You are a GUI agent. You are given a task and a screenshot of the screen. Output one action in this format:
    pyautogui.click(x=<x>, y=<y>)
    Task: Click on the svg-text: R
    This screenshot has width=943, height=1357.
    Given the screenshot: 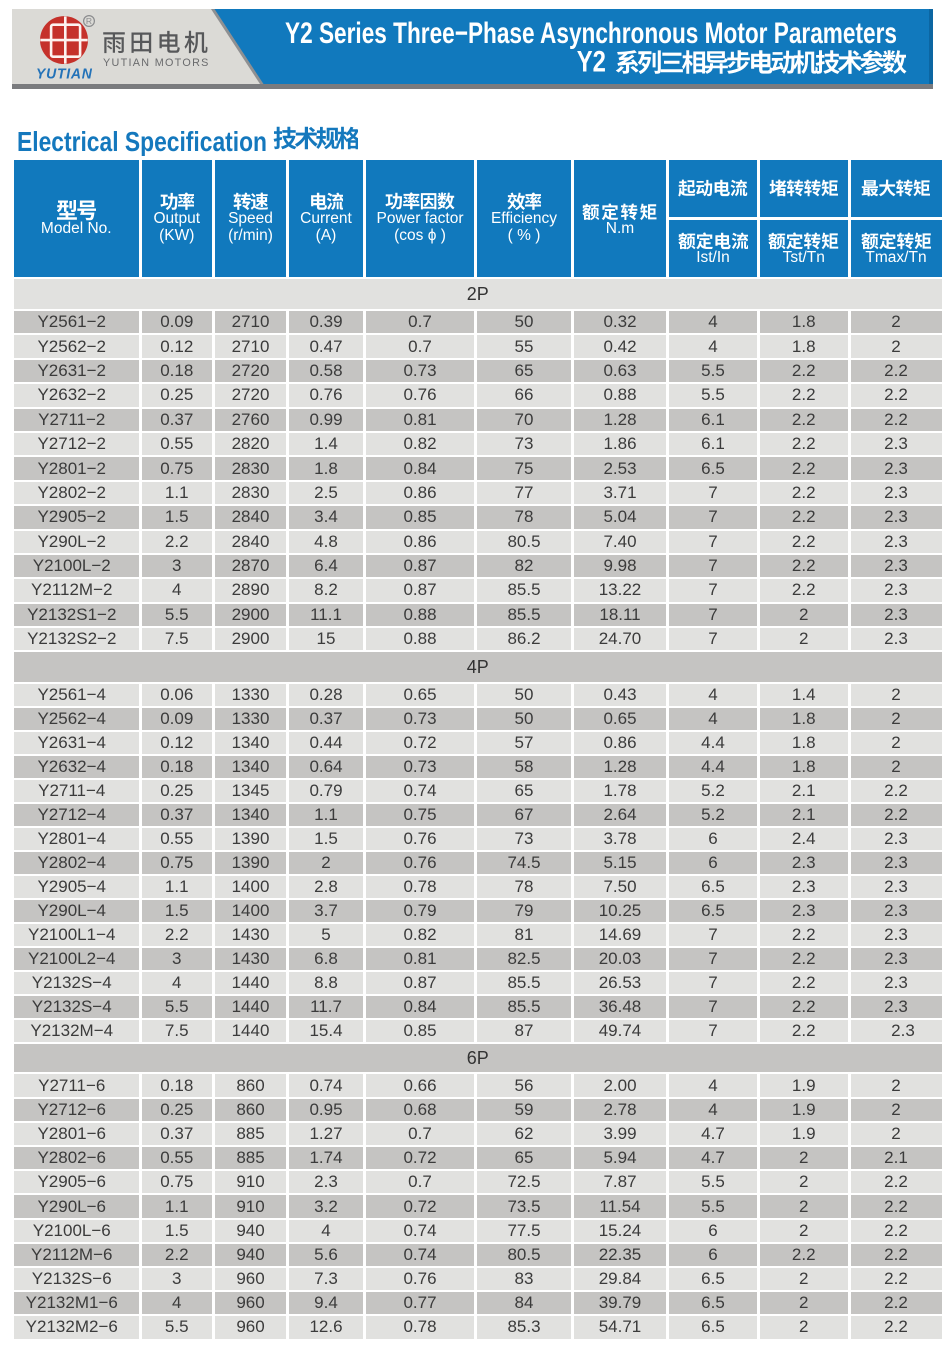 What is the action you would take?
    pyautogui.click(x=89, y=21)
    